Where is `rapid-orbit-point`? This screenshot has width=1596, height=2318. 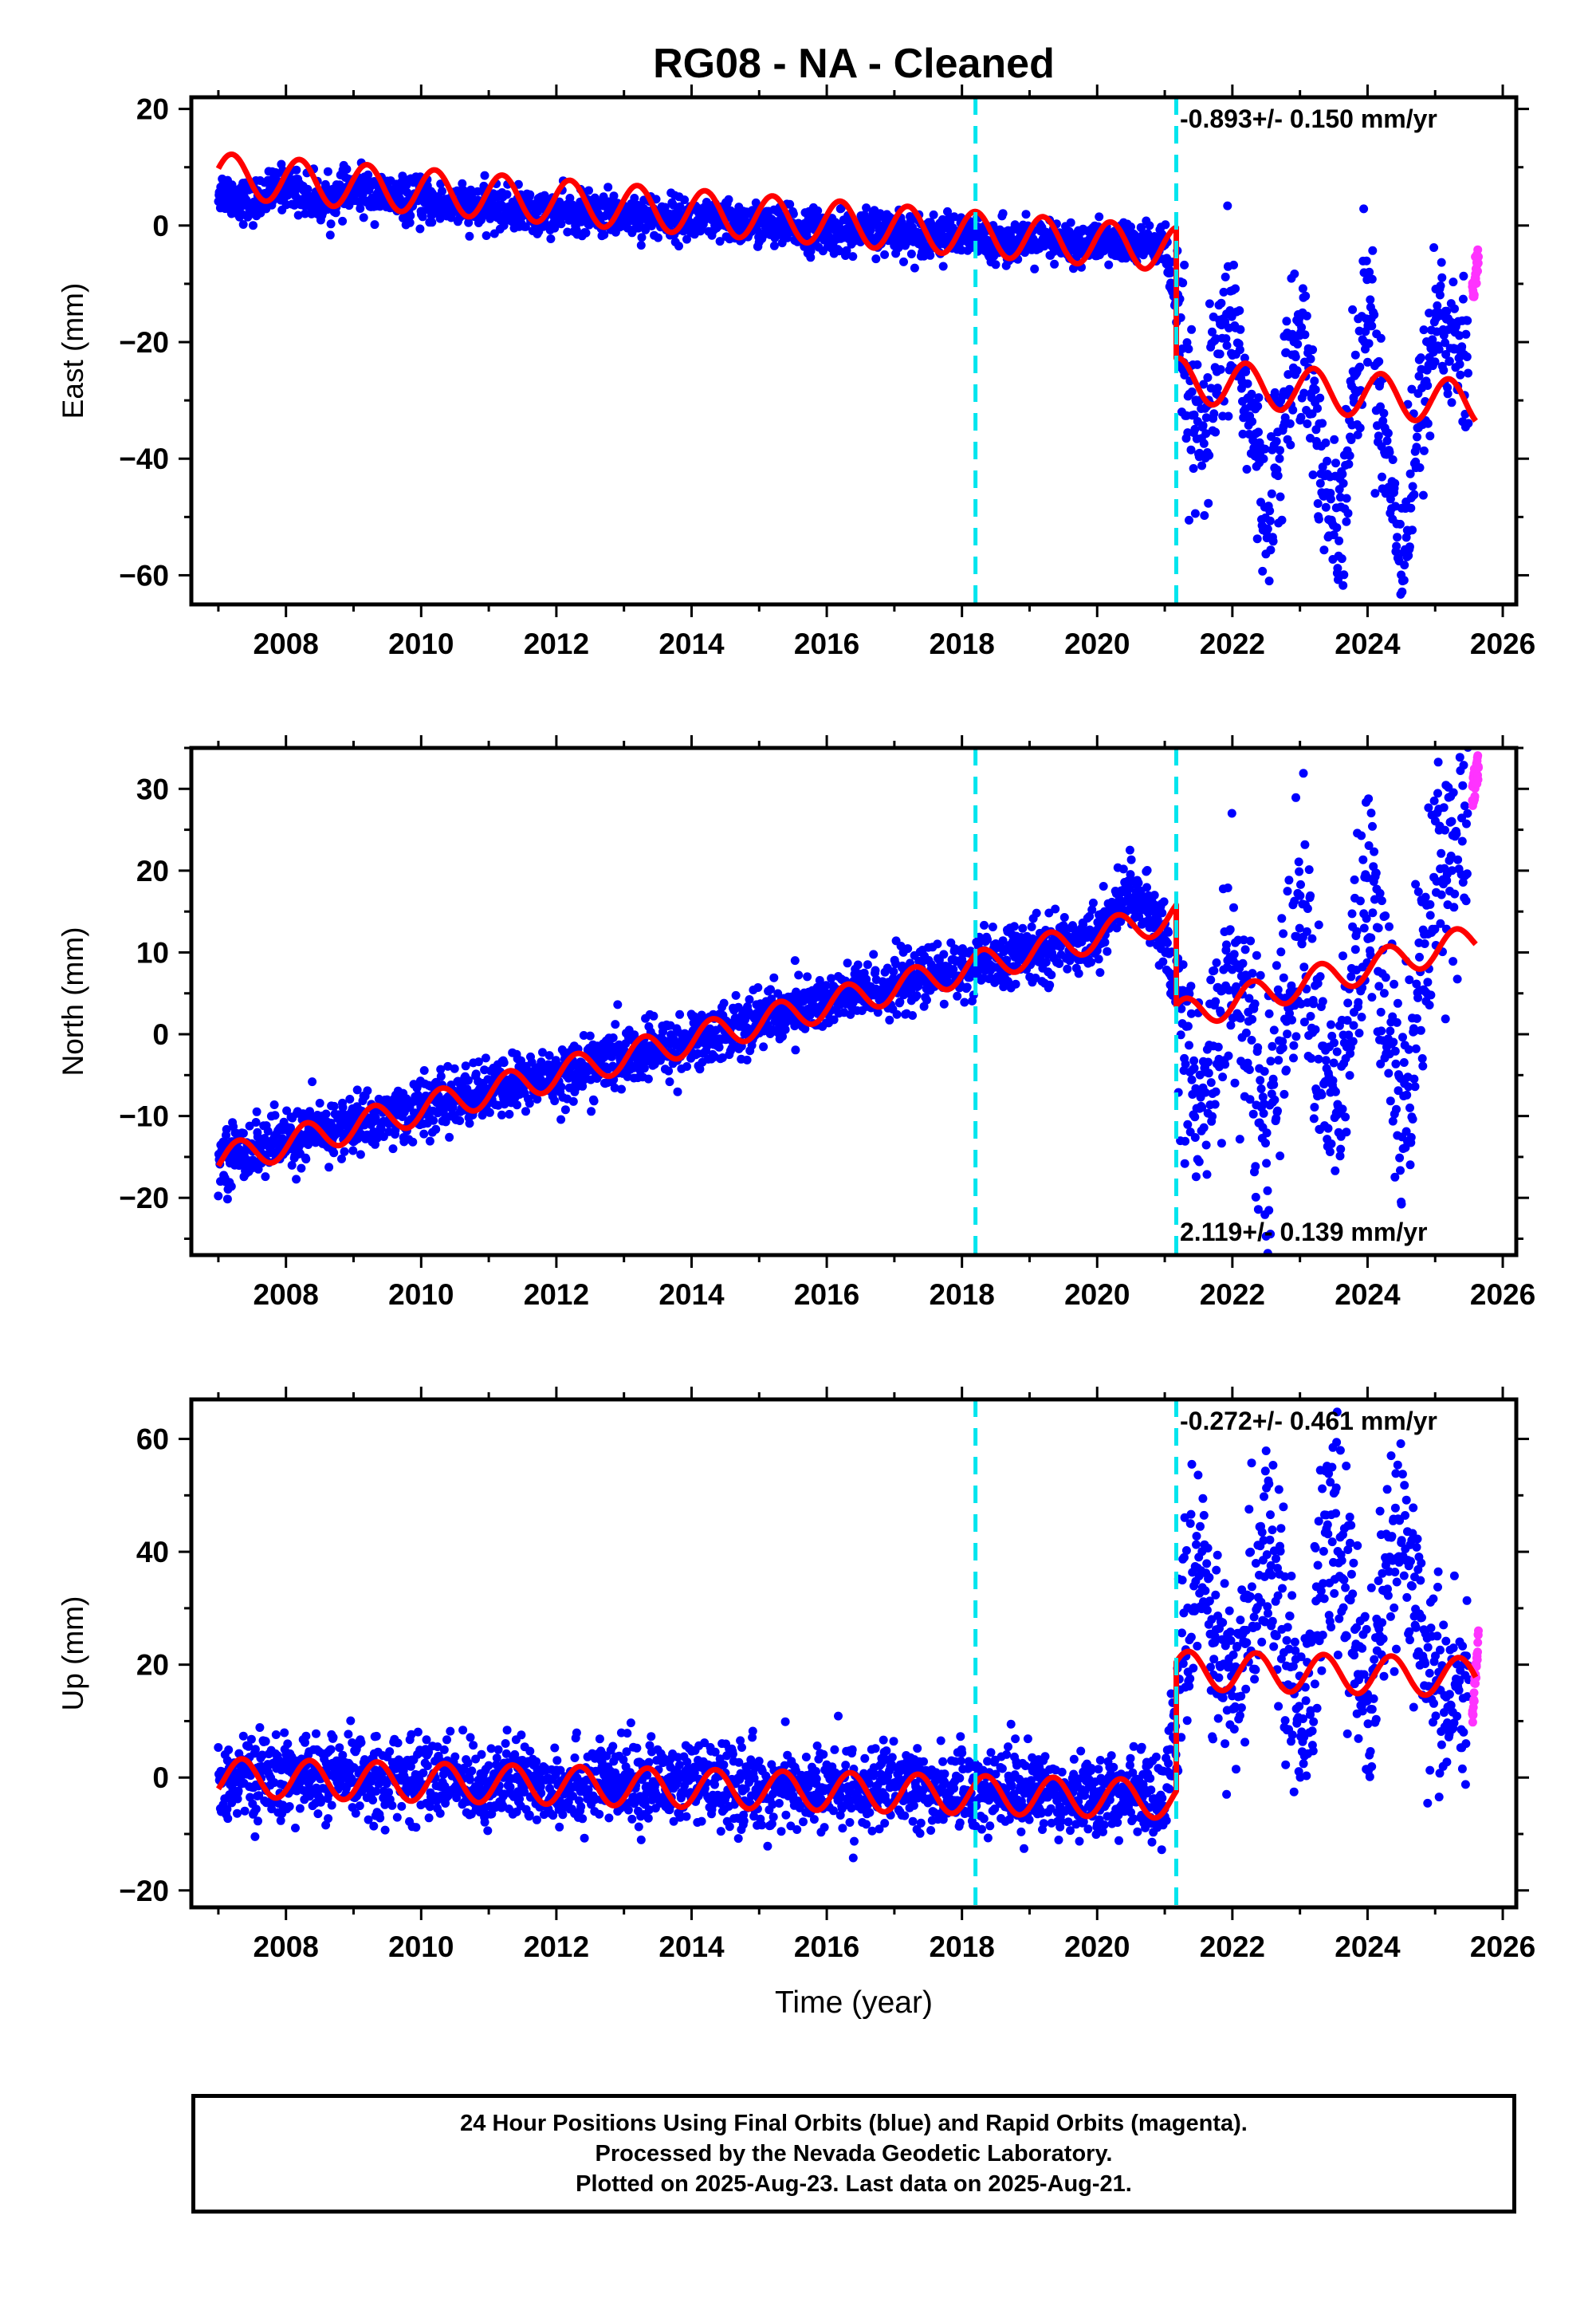 rapid-orbit-point is located at coordinates (1476, 283).